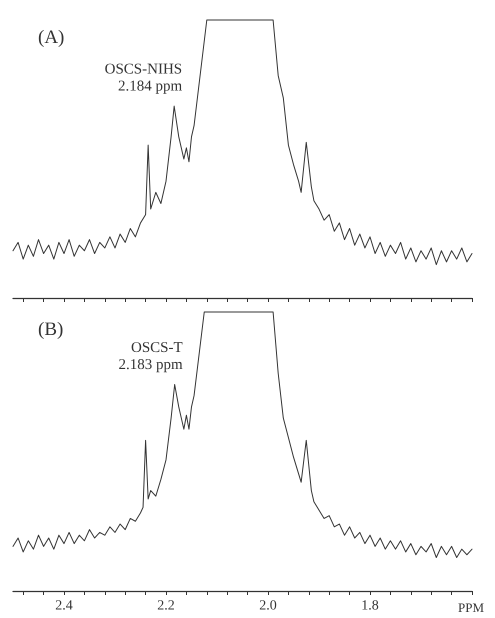 The image size is (495, 618). What do you see at coordinates (51, 37) in the screenshot?
I see `annotation: (A)` at bounding box center [51, 37].